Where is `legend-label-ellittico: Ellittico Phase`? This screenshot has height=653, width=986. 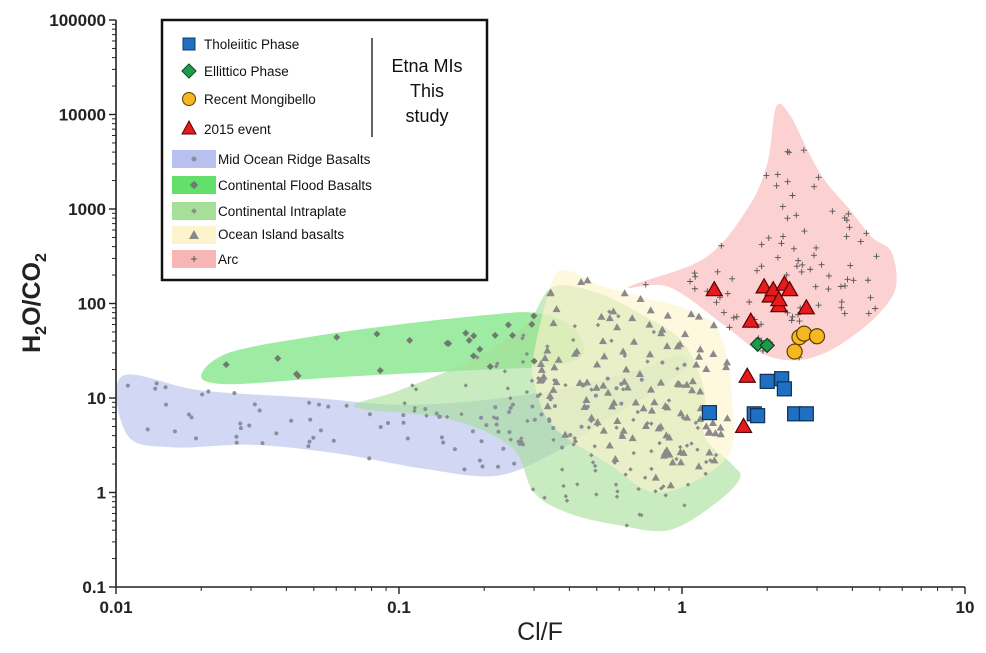
legend-label-ellittico: Ellittico Phase is located at coordinates (246, 71).